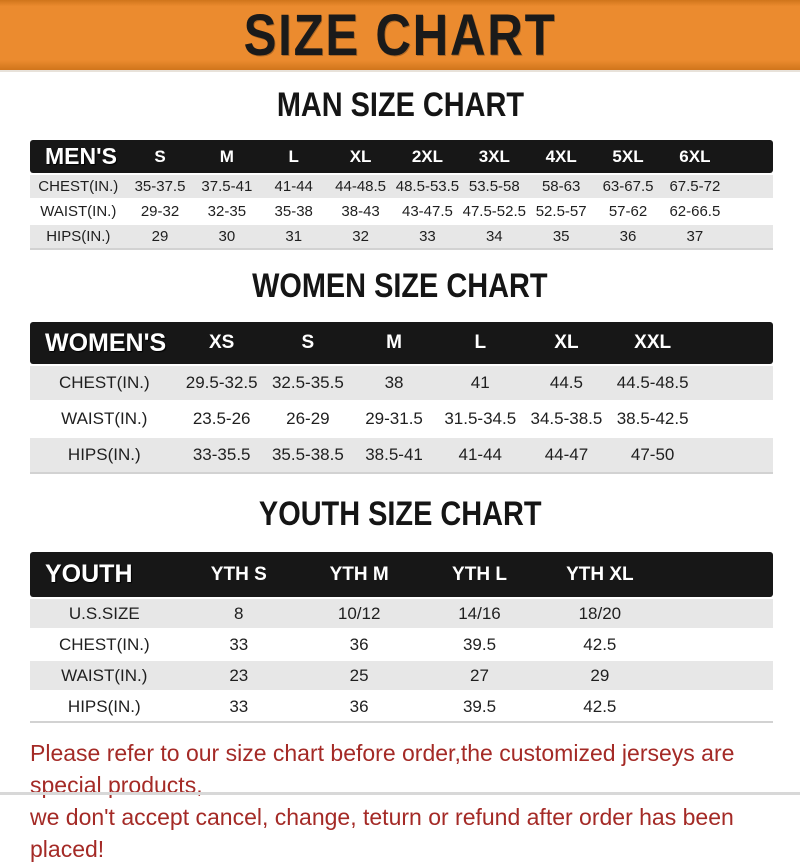  What do you see at coordinates (494, 235) in the screenshot?
I see `size-value-cell: 34` at bounding box center [494, 235].